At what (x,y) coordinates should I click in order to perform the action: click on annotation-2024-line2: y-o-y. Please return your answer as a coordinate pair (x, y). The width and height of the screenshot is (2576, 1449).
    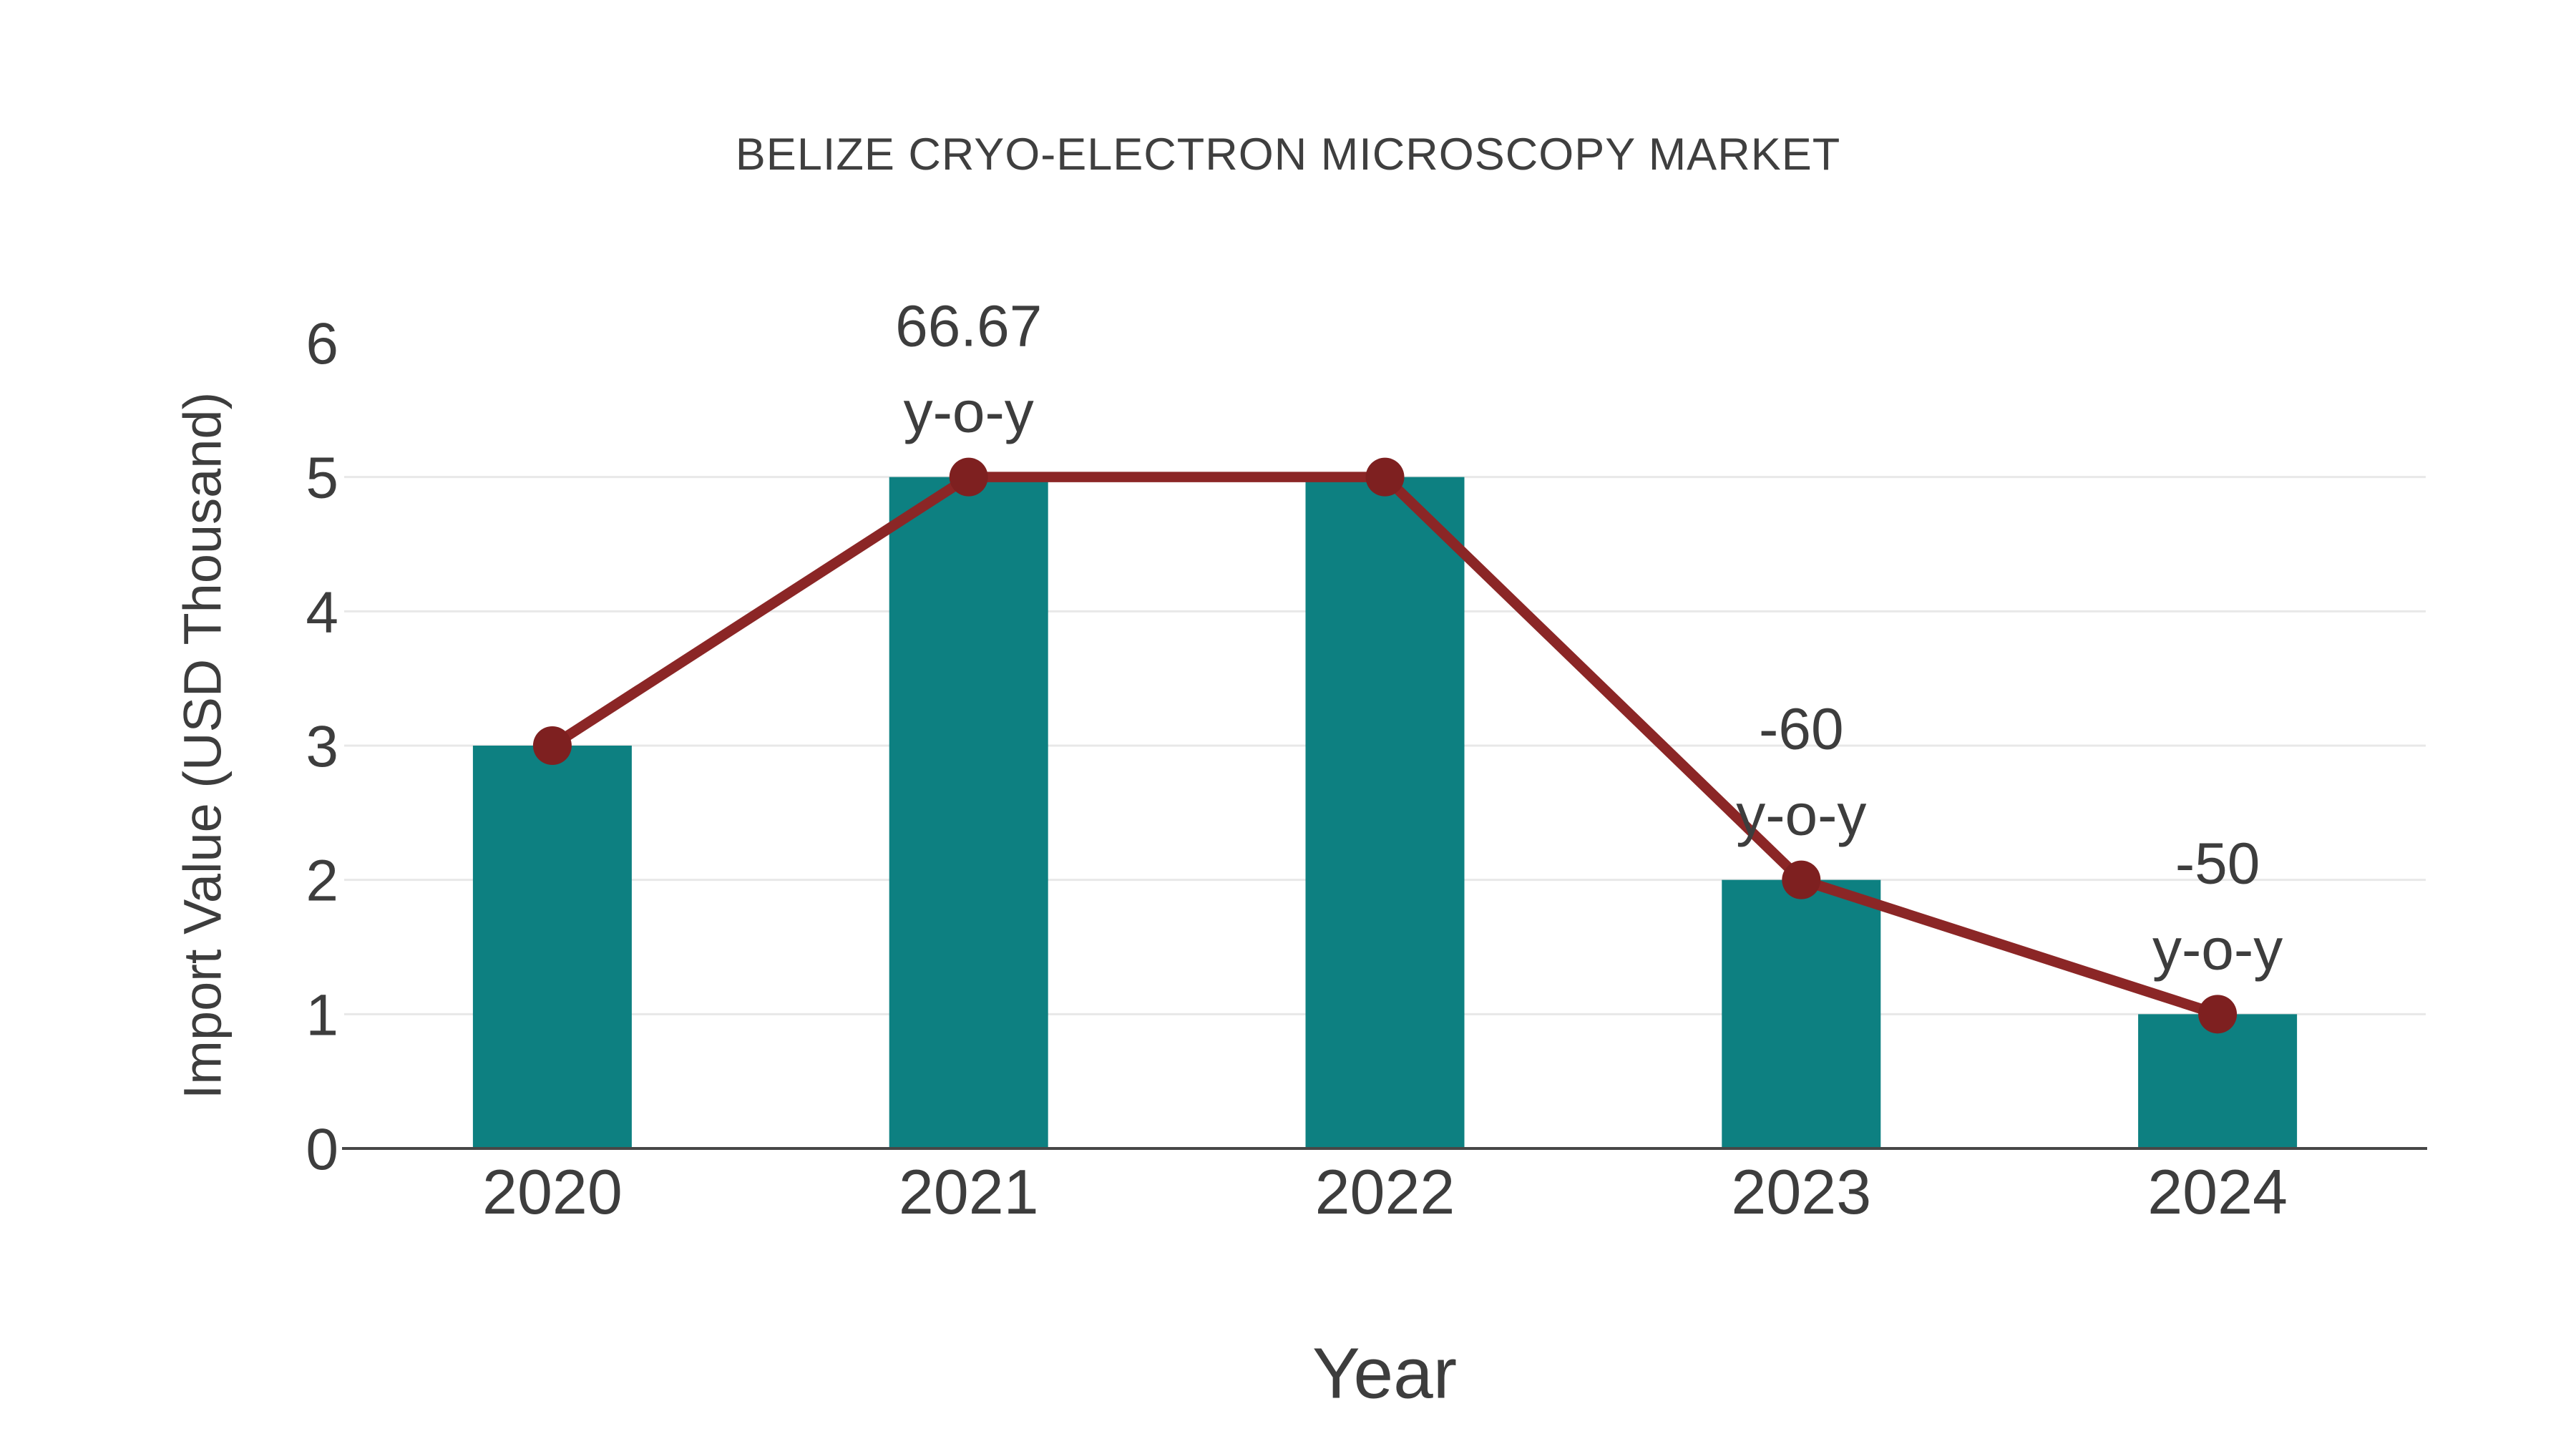
    Looking at the image, I should click on (2217, 949).